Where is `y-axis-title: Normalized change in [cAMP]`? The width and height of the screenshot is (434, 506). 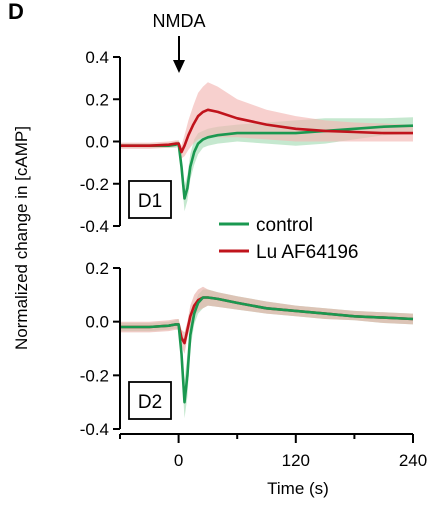
y-axis-title: Normalized change in [cAMP] is located at coordinates (21, 238).